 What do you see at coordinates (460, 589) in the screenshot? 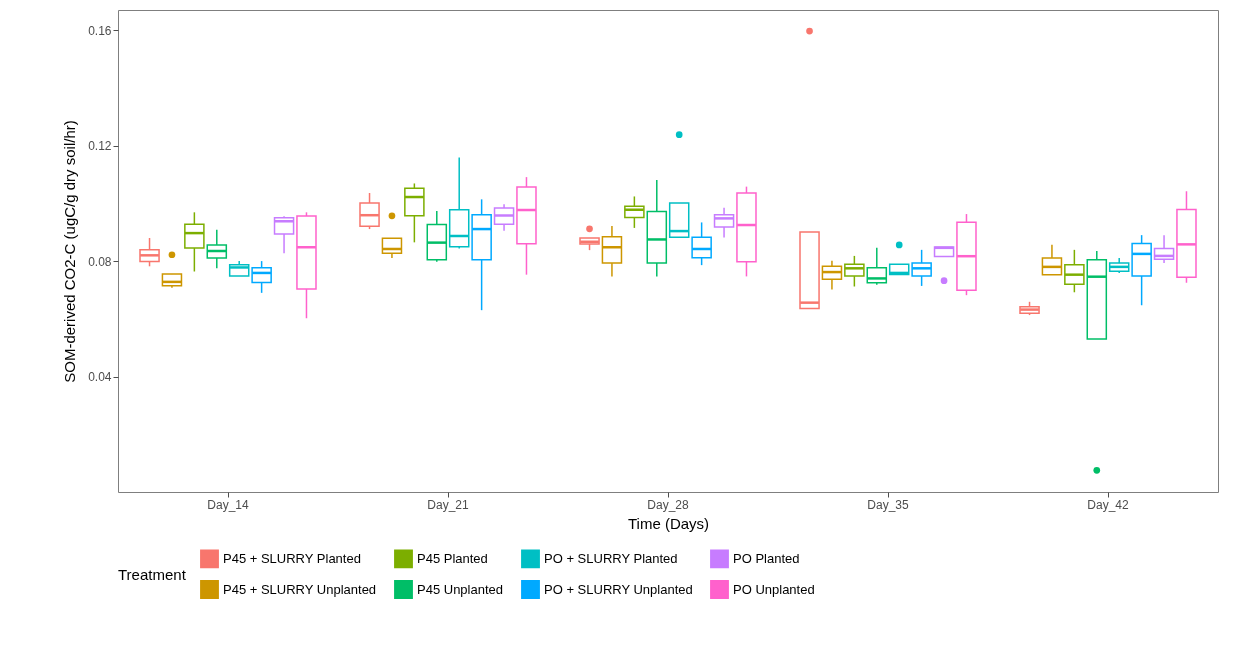
I see `legend-label: P45 Unplanted` at bounding box center [460, 589].